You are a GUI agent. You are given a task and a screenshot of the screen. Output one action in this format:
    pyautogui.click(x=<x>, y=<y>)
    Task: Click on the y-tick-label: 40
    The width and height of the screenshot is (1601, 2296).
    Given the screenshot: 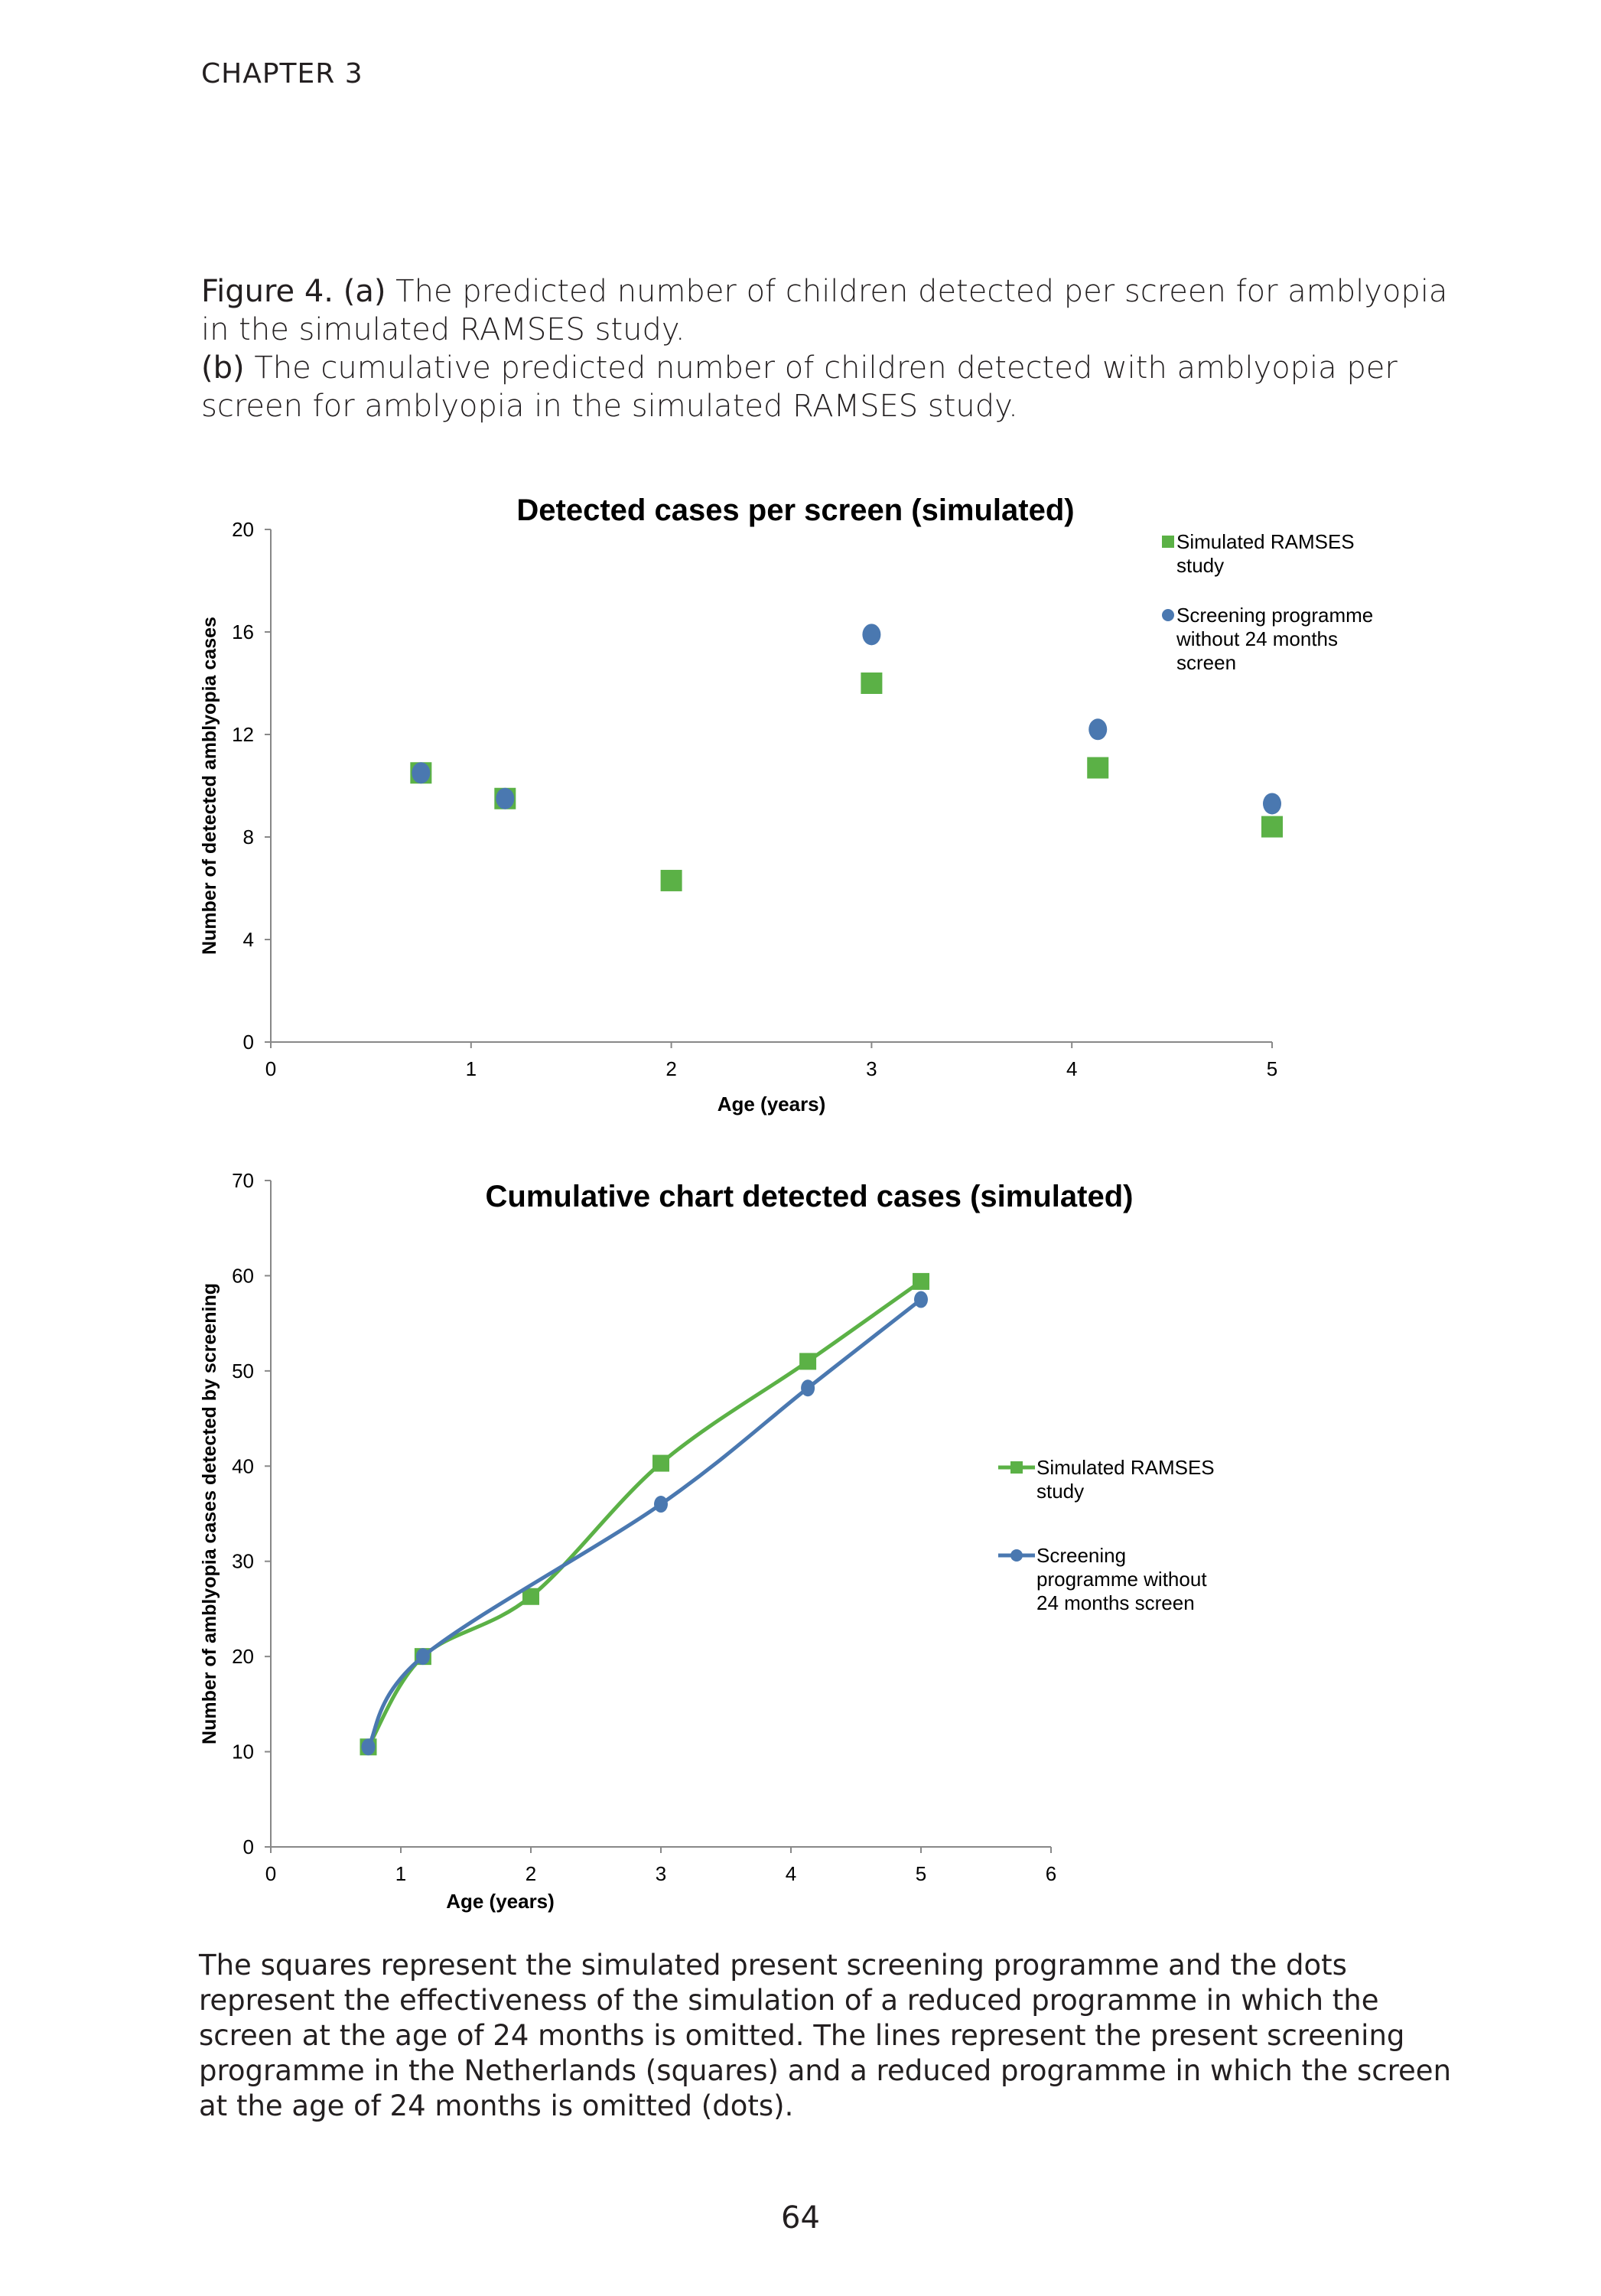 What is the action you would take?
    pyautogui.click(x=243, y=1466)
    